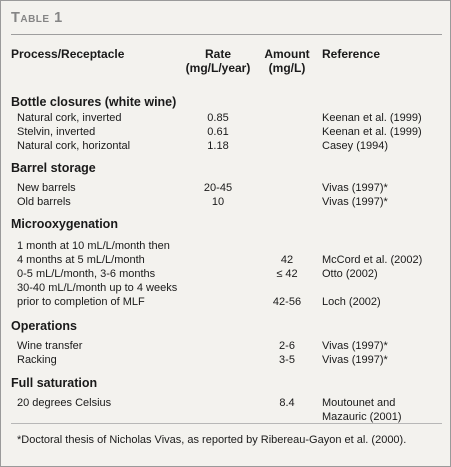  I want to click on column-header-reference: Reference, so click(351, 54).